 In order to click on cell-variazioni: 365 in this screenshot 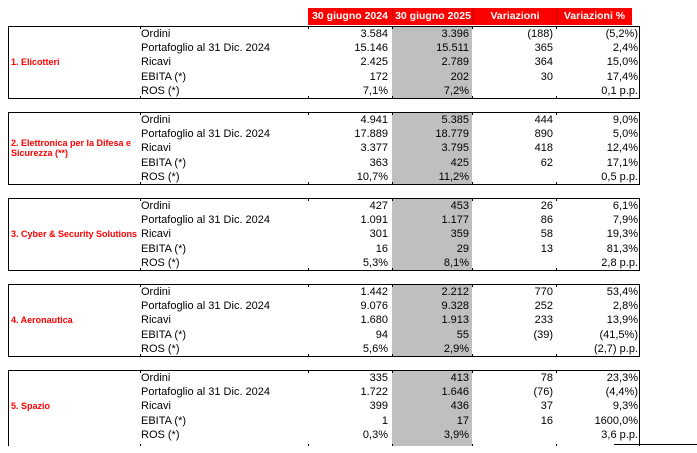, I will do `click(543, 48)`.